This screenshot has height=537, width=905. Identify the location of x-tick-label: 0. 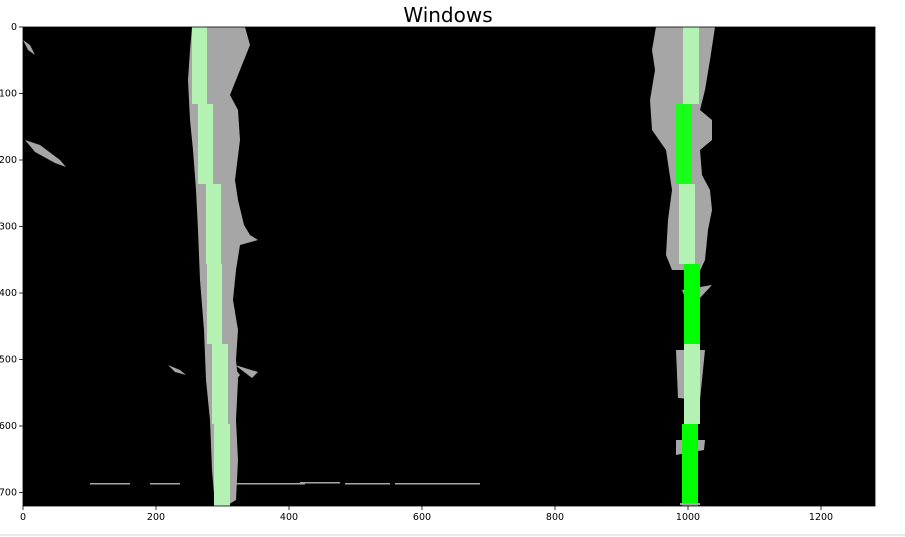
(23, 517).